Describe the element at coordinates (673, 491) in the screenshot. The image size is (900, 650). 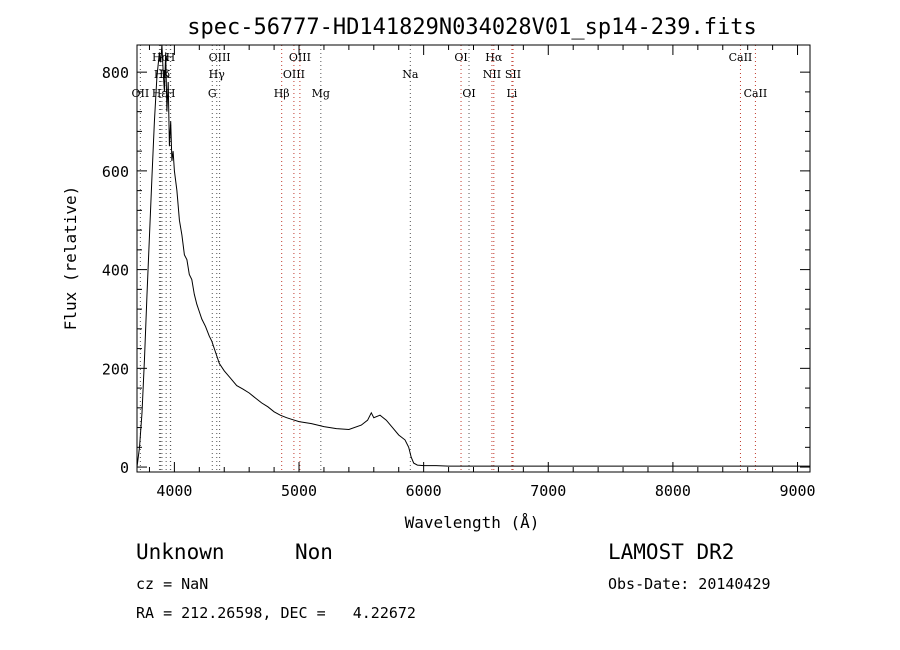
I see `x-tick-label: 8000` at that location.